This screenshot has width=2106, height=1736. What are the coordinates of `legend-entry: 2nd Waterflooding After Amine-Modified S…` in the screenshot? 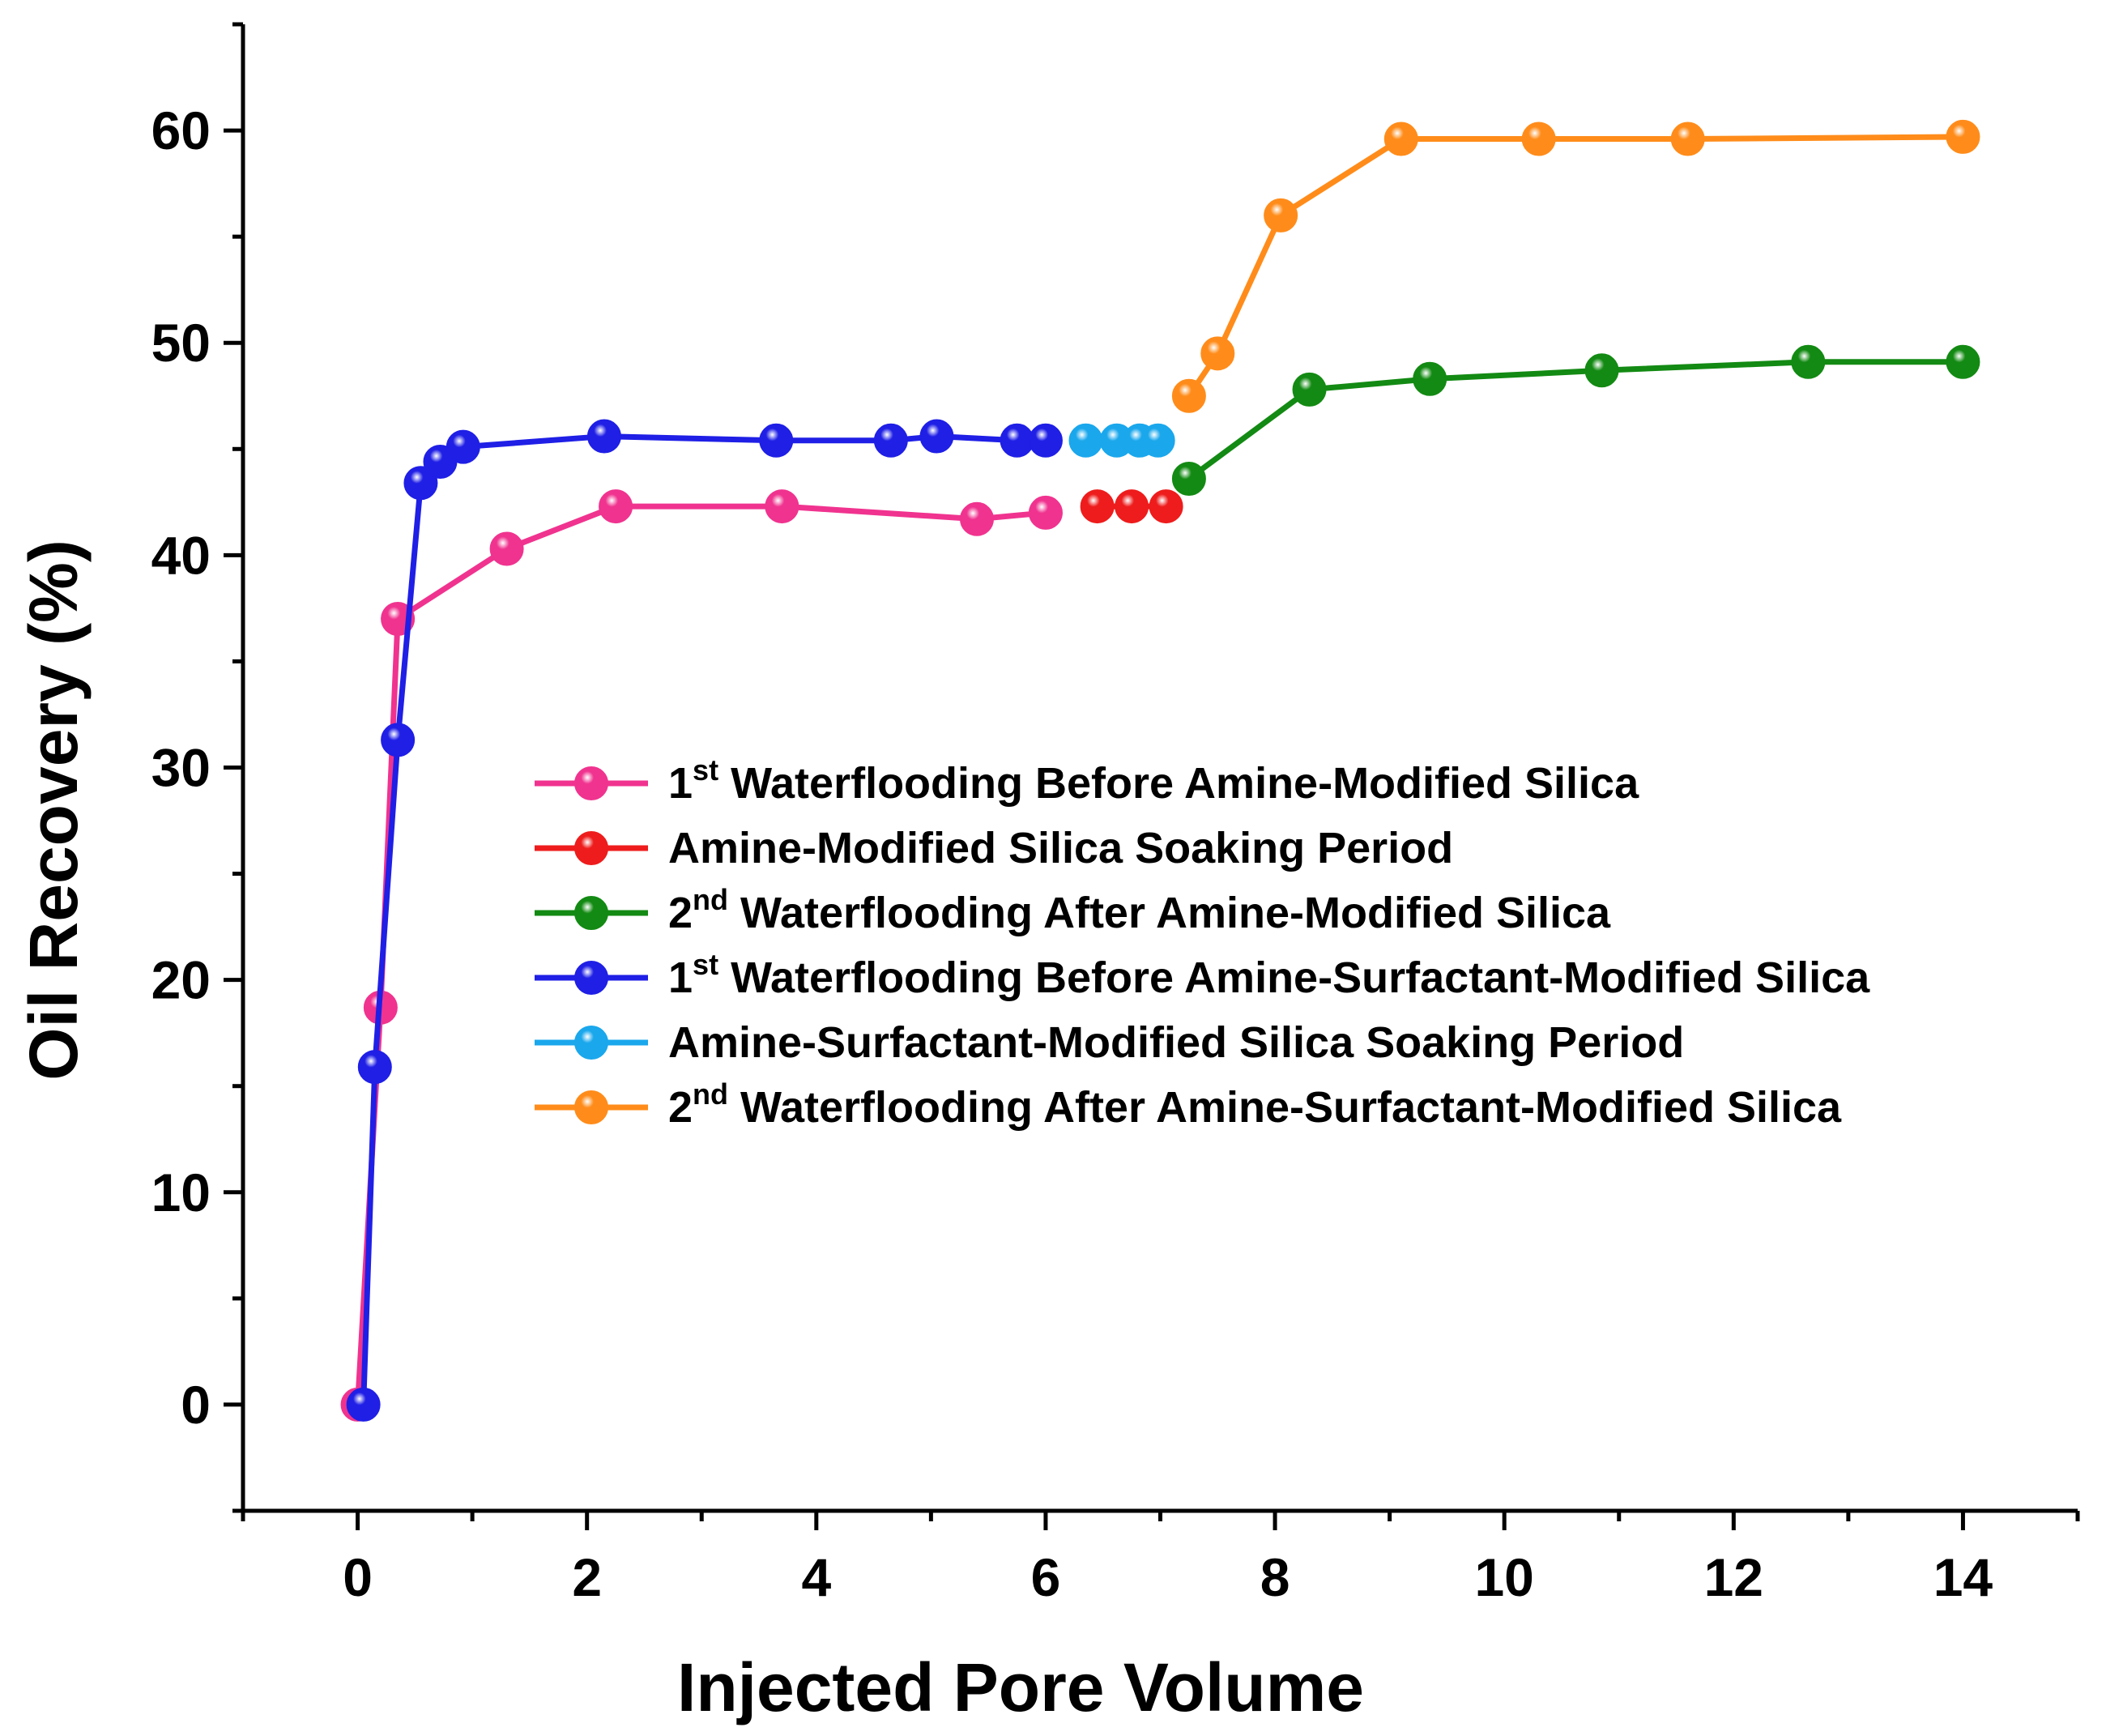 It's located at (1073, 910).